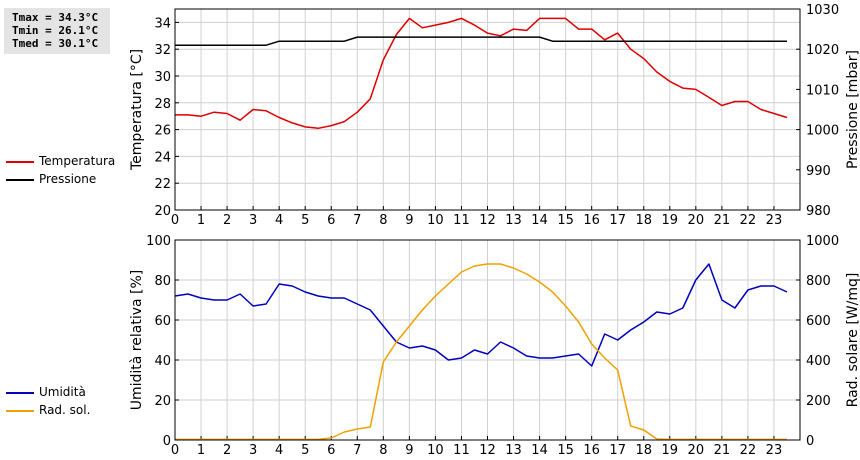 The width and height of the screenshot is (860, 460). I want to click on bottom-xtick-label: 18, so click(643, 450).